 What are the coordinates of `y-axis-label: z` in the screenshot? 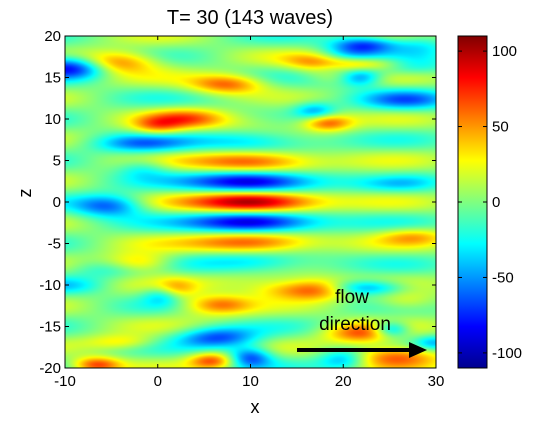 It's located at (25, 193).